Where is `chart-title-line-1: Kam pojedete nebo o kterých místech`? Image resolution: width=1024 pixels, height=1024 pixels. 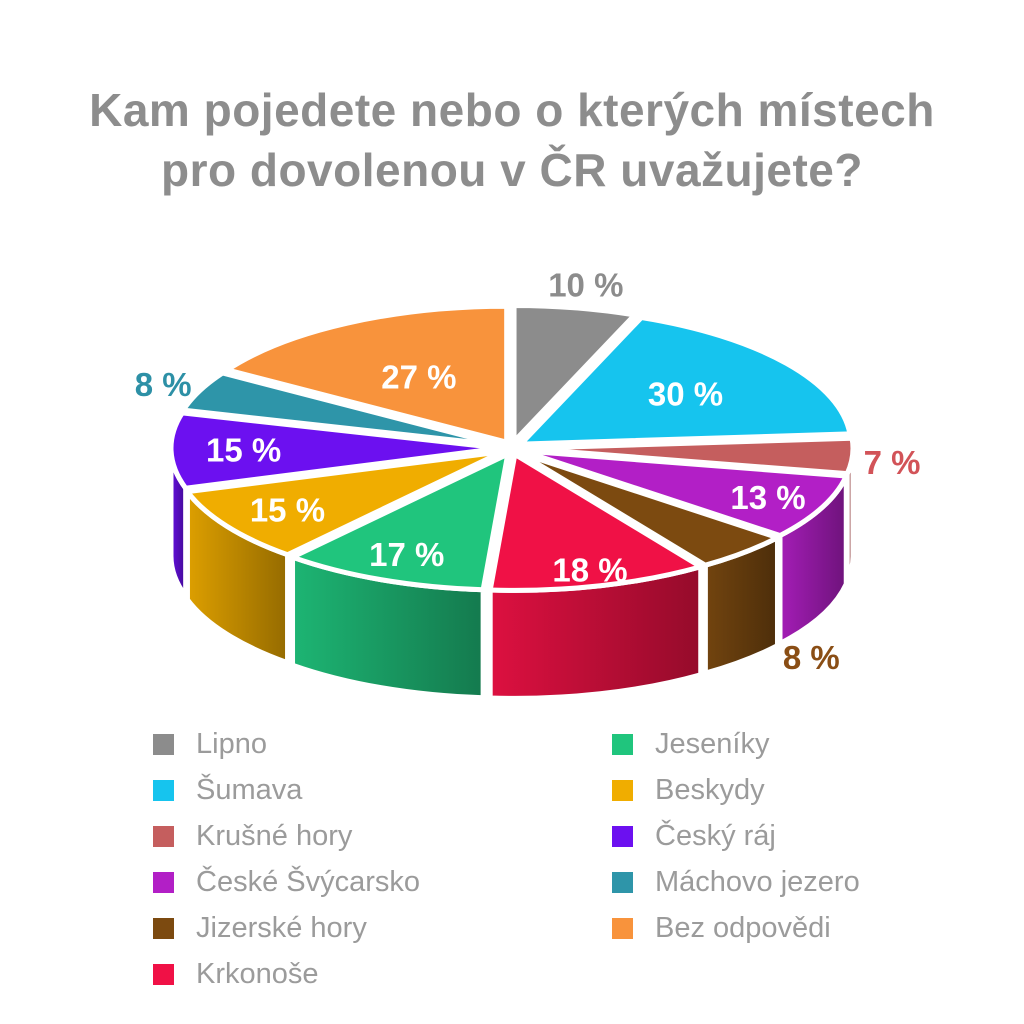
chart-title-line-1: Kam pojedete nebo o kterých místech is located at coordinates (512, 110).